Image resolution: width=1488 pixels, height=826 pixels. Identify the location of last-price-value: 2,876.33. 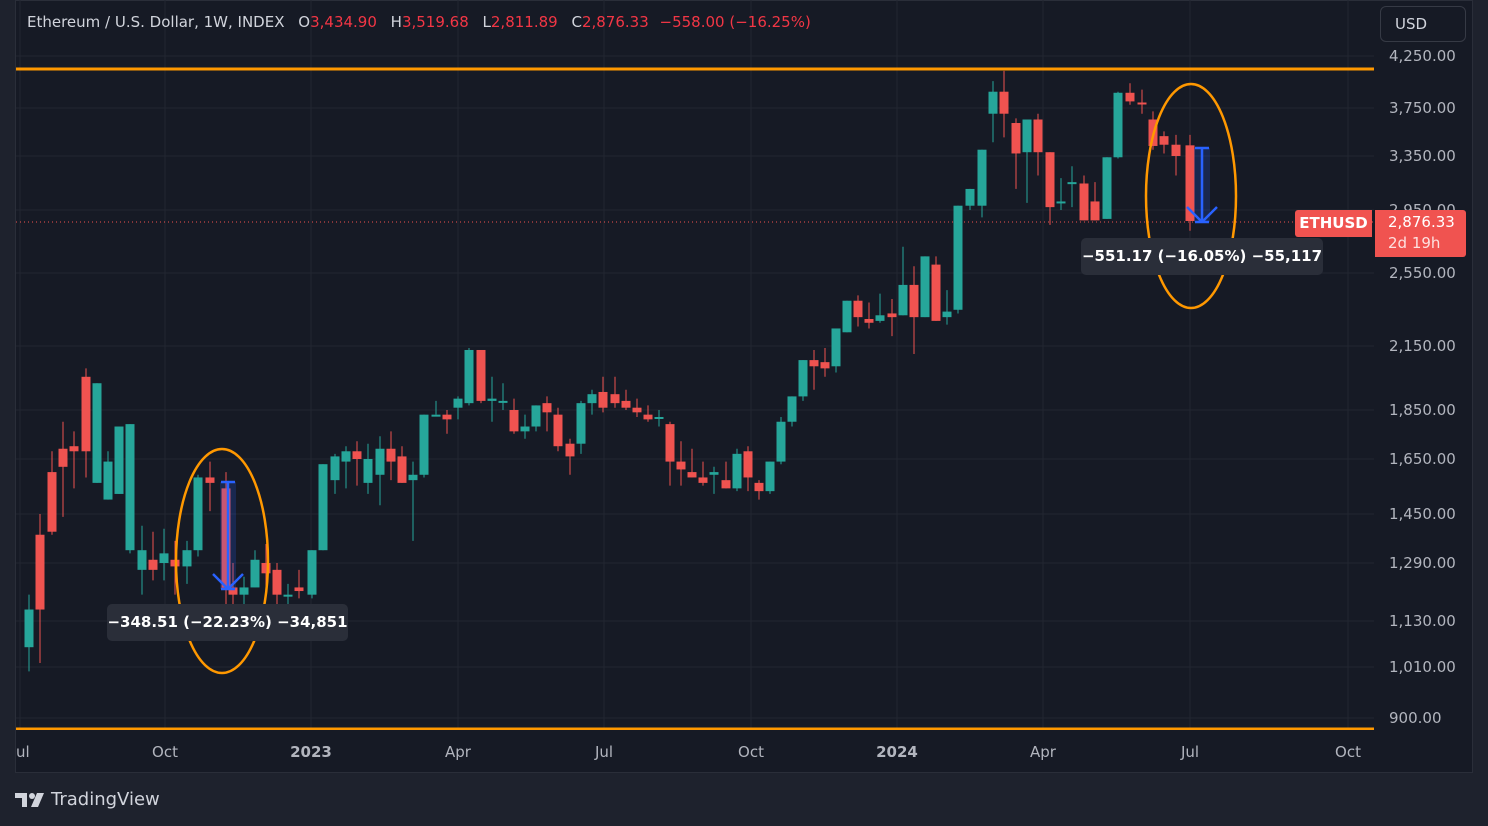
(1421, 222).